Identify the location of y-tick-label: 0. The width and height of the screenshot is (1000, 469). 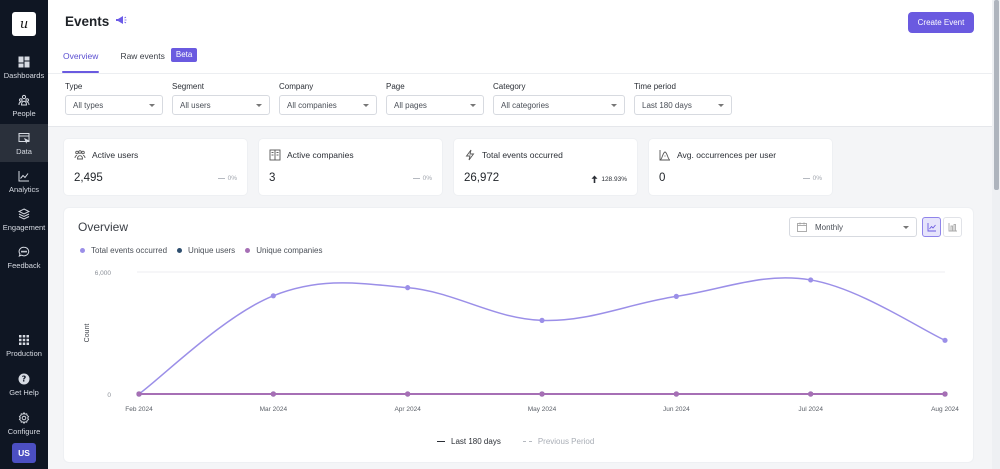
(109, 395).